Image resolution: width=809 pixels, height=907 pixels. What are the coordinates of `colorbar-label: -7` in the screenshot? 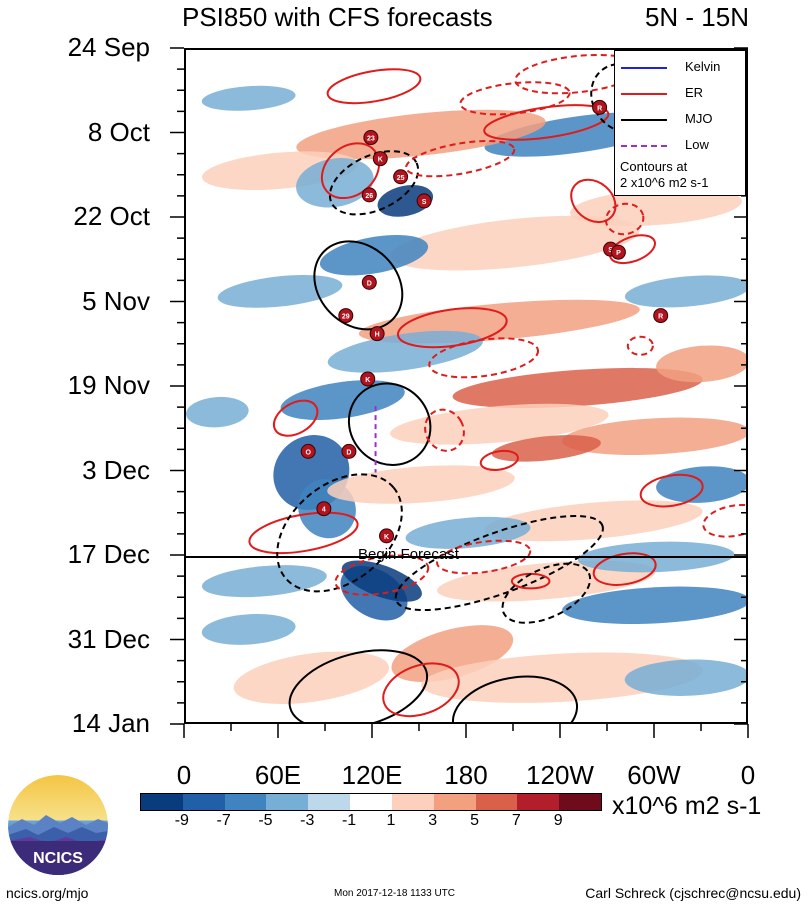 It's located at (223, 820).